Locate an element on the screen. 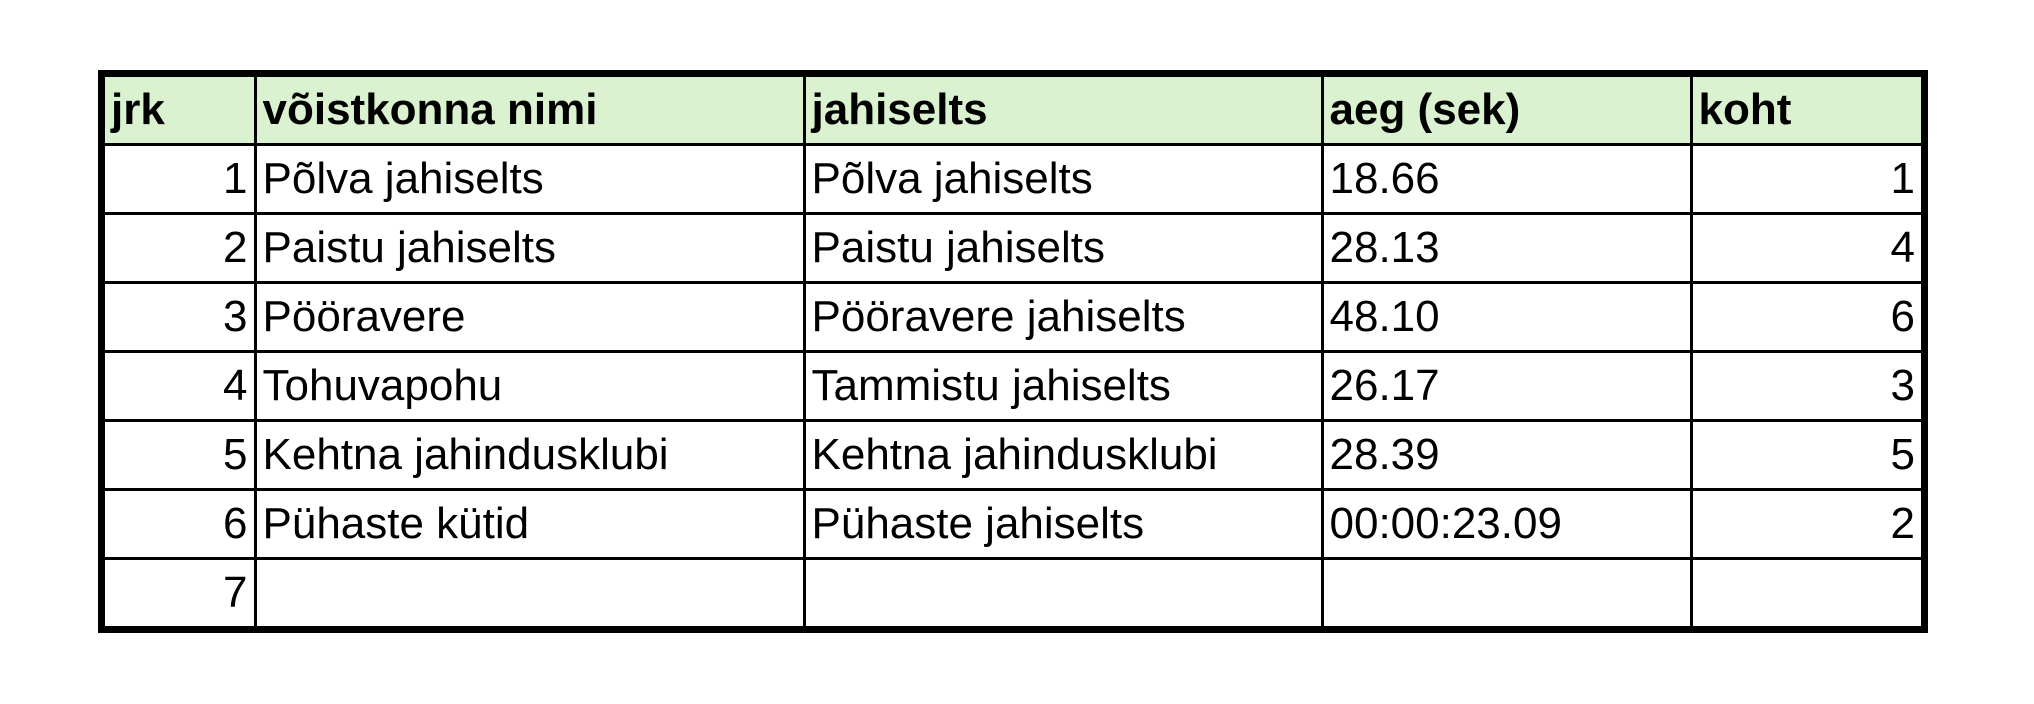 The height and width of the screenshot is (704, 2034). cell-hunting-club: Pühaste jahiselts is located at coordinates (1063, 524).